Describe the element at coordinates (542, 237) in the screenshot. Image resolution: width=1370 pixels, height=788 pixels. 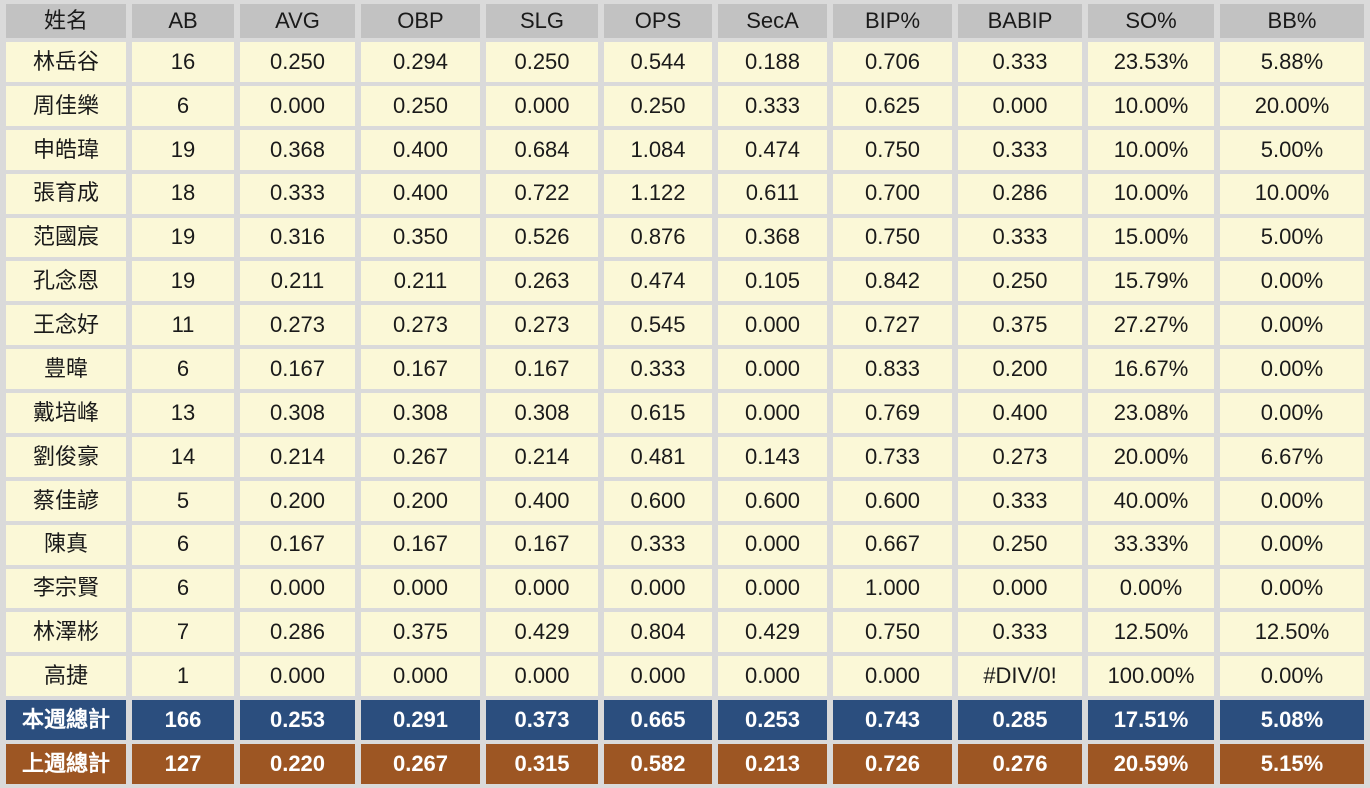
I see `stat-cell: 0.526` at that location.